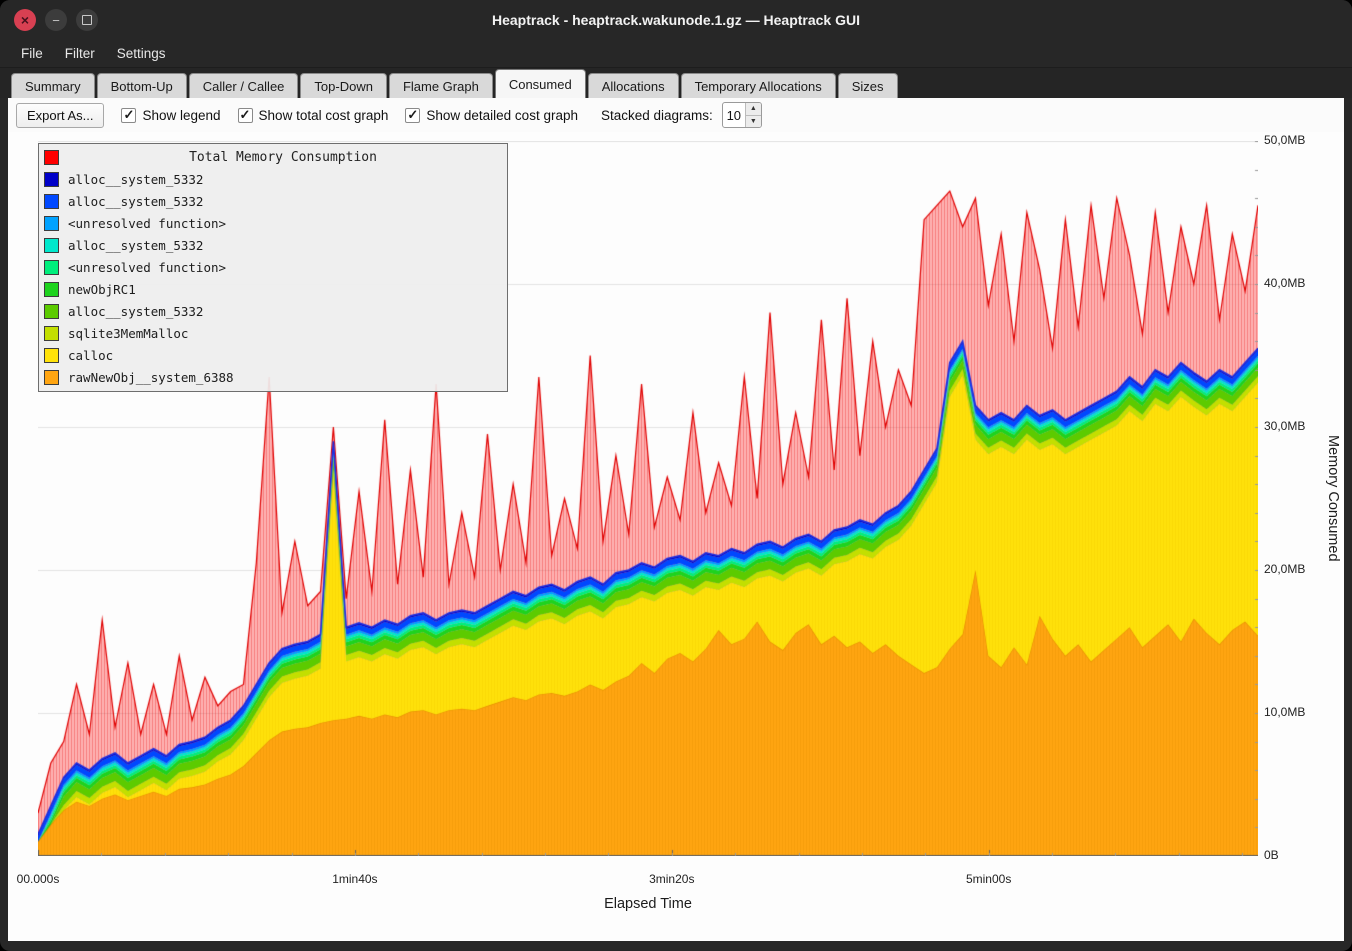 The height and width of the screenshot is (951, 1352). Describe the element at coordinates (1285, 712) in the screenshot. I see `y-tick-label: 10,0MB` at that location.